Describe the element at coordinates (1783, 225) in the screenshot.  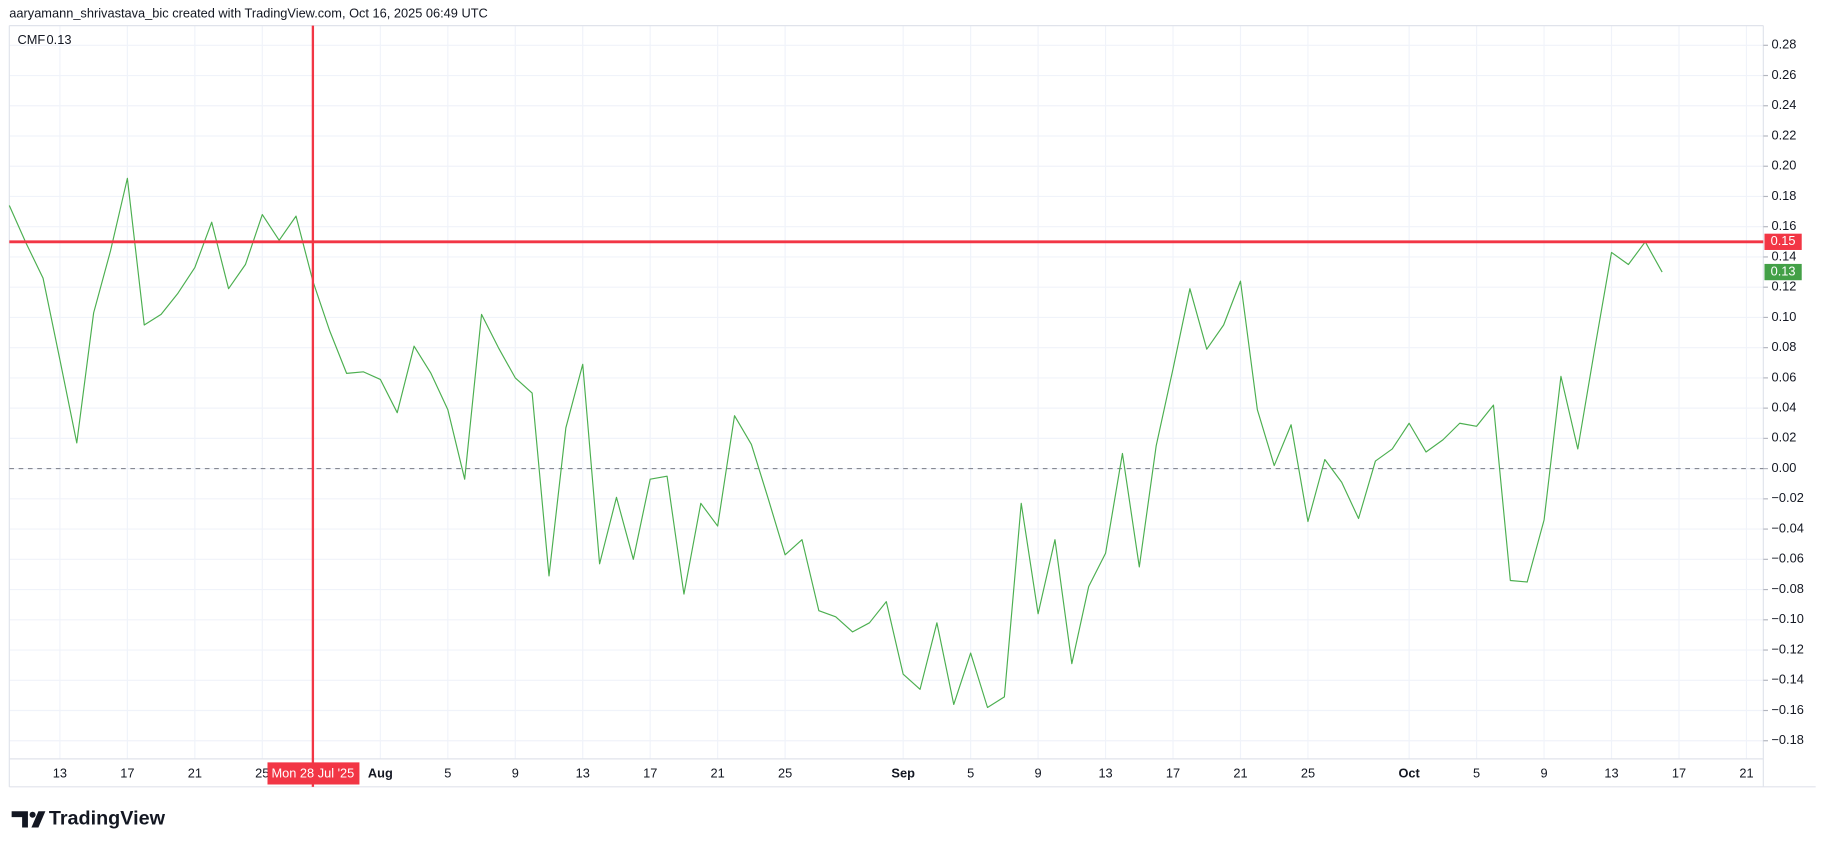
I see `y-tick-label: 0.16` at that location.